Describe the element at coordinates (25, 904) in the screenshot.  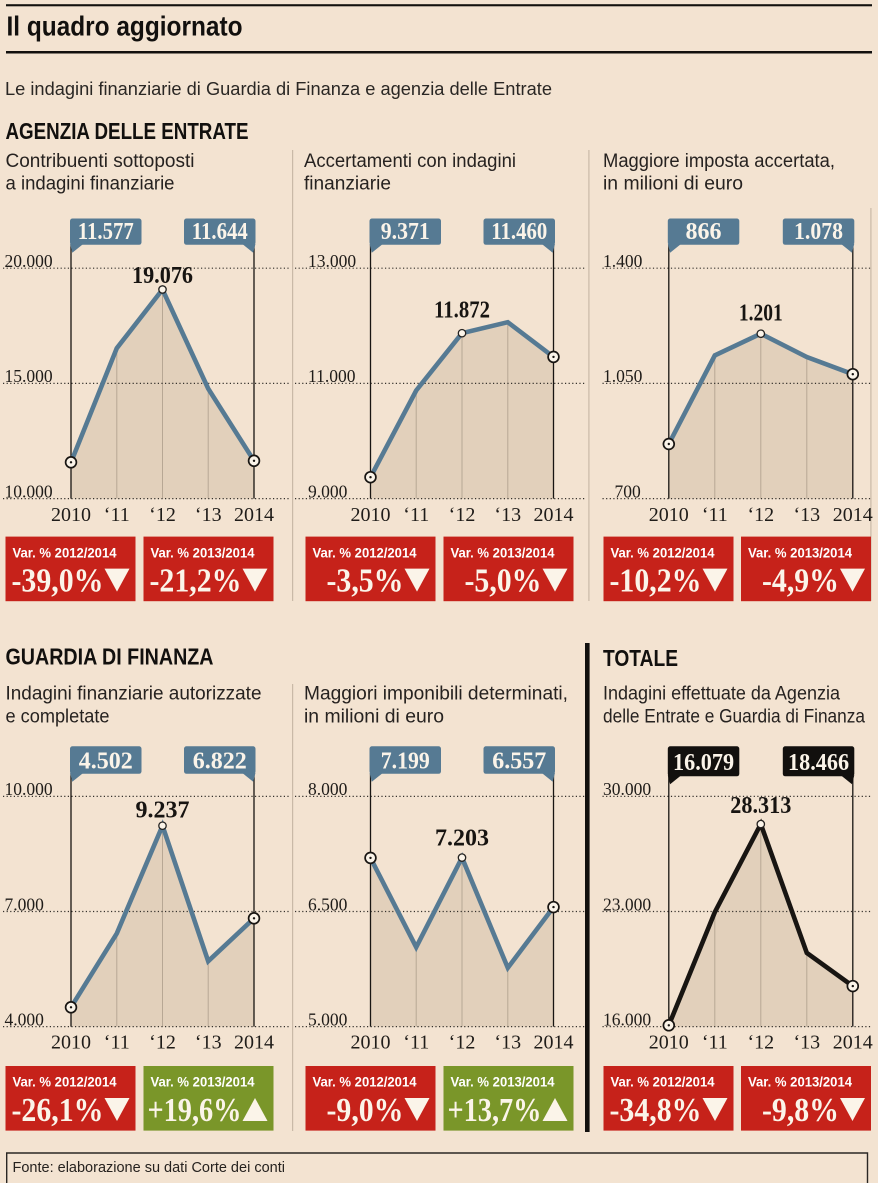
I see `svg-text: 7.000` at that location.